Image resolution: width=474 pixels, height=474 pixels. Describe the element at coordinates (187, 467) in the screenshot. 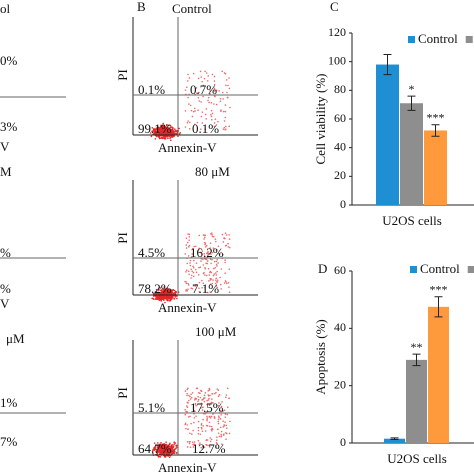

I see `x-axis-label: Annexin-V` at that location.